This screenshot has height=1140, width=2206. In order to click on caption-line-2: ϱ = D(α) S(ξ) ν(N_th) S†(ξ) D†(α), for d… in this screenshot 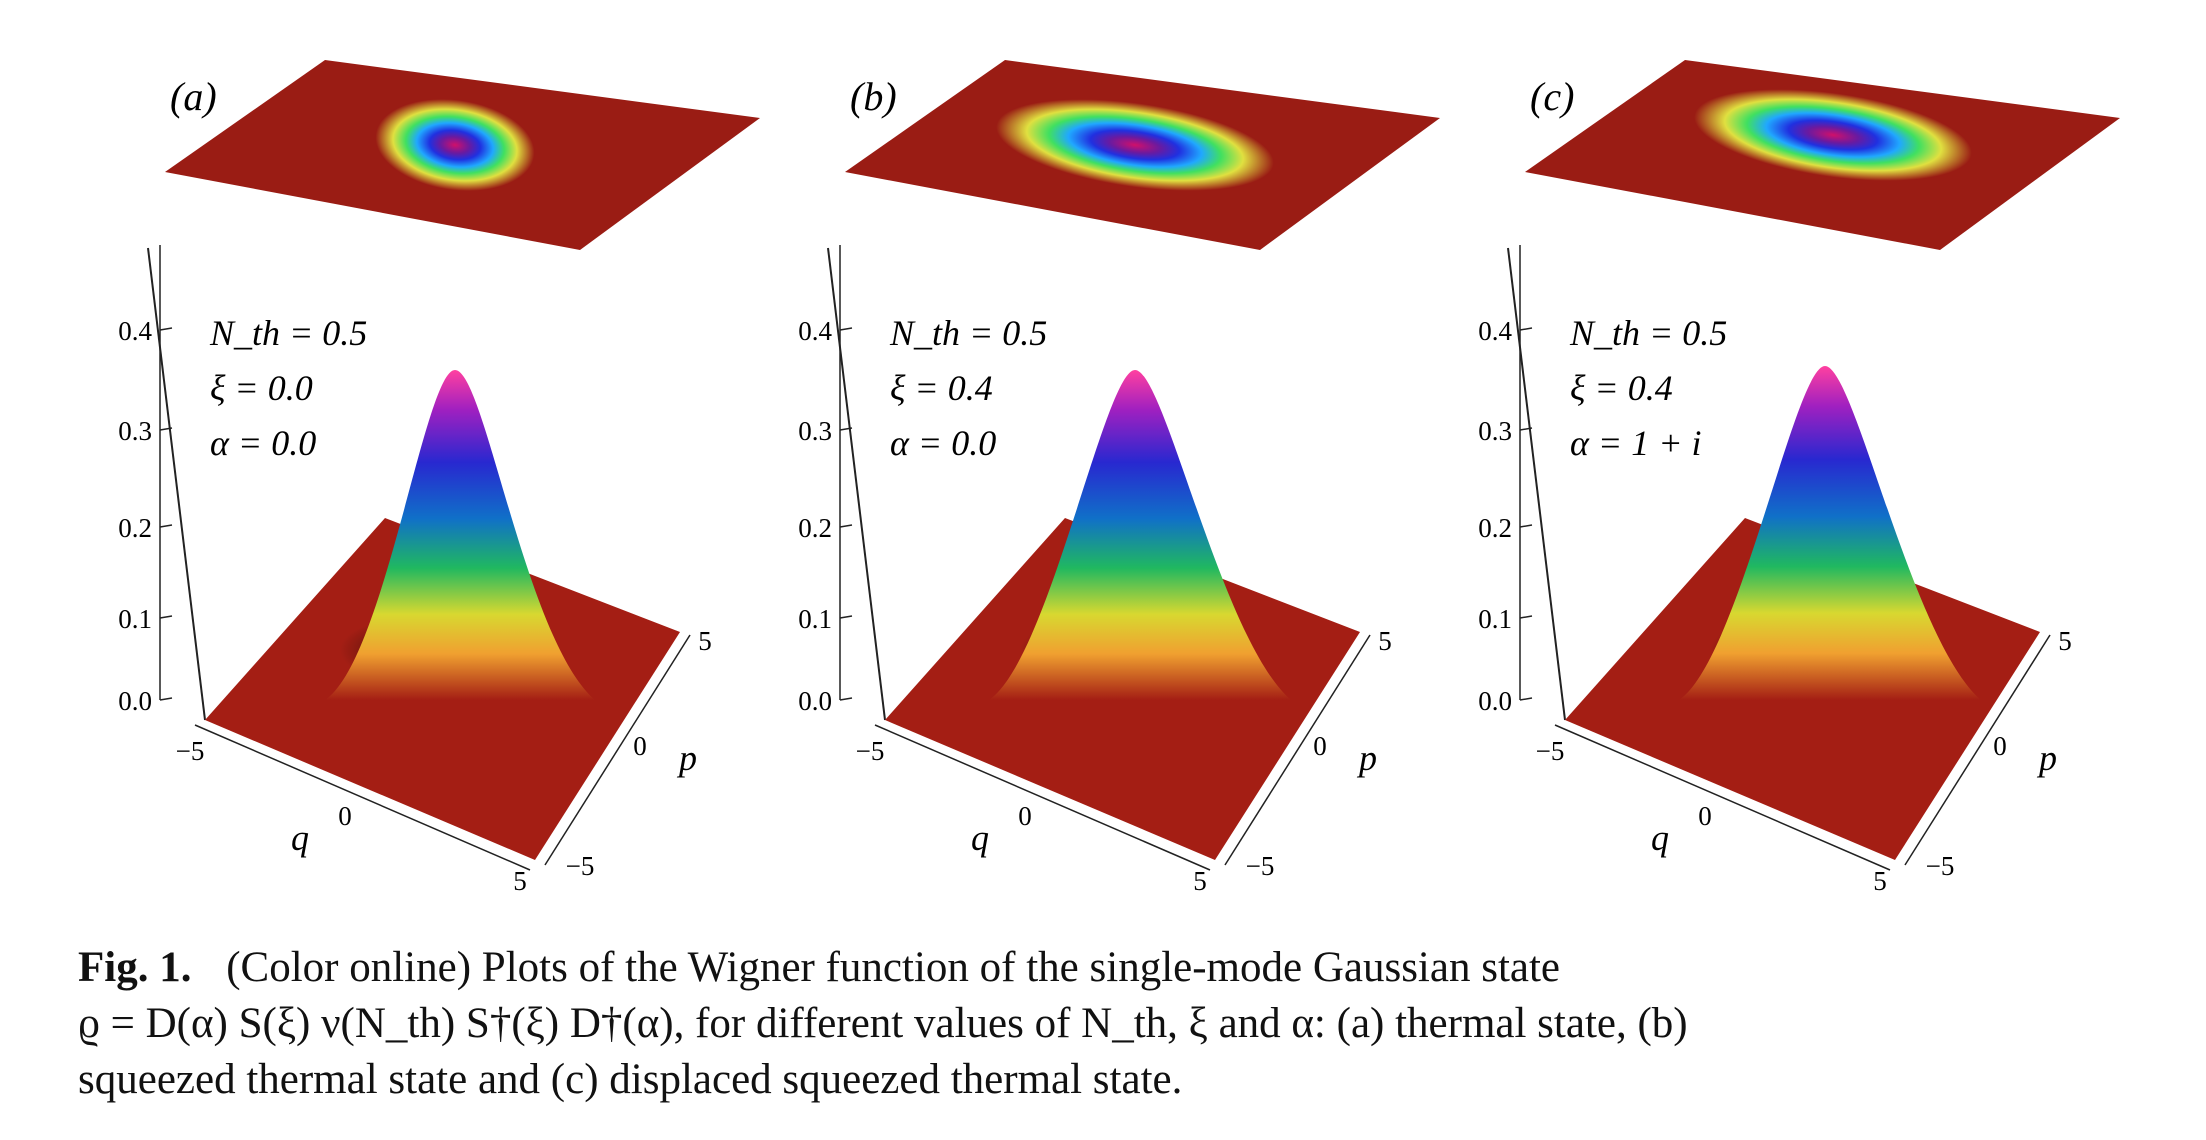, I will do `click(883, 1023)`.